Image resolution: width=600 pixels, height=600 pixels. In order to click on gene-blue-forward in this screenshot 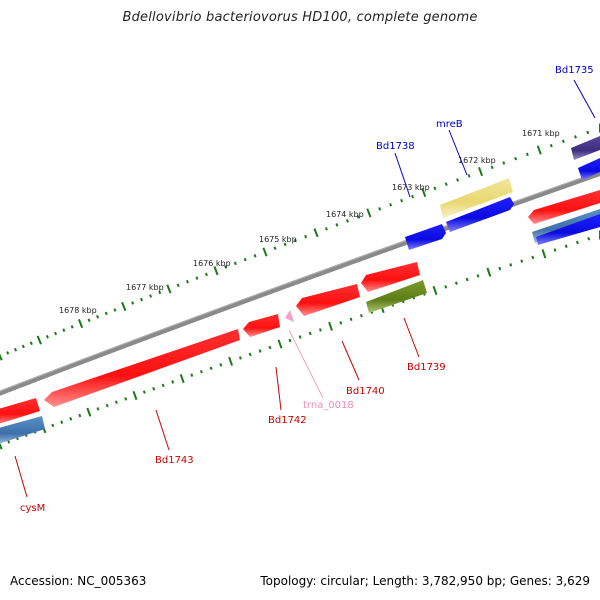, I will do `click(480, 214)`.